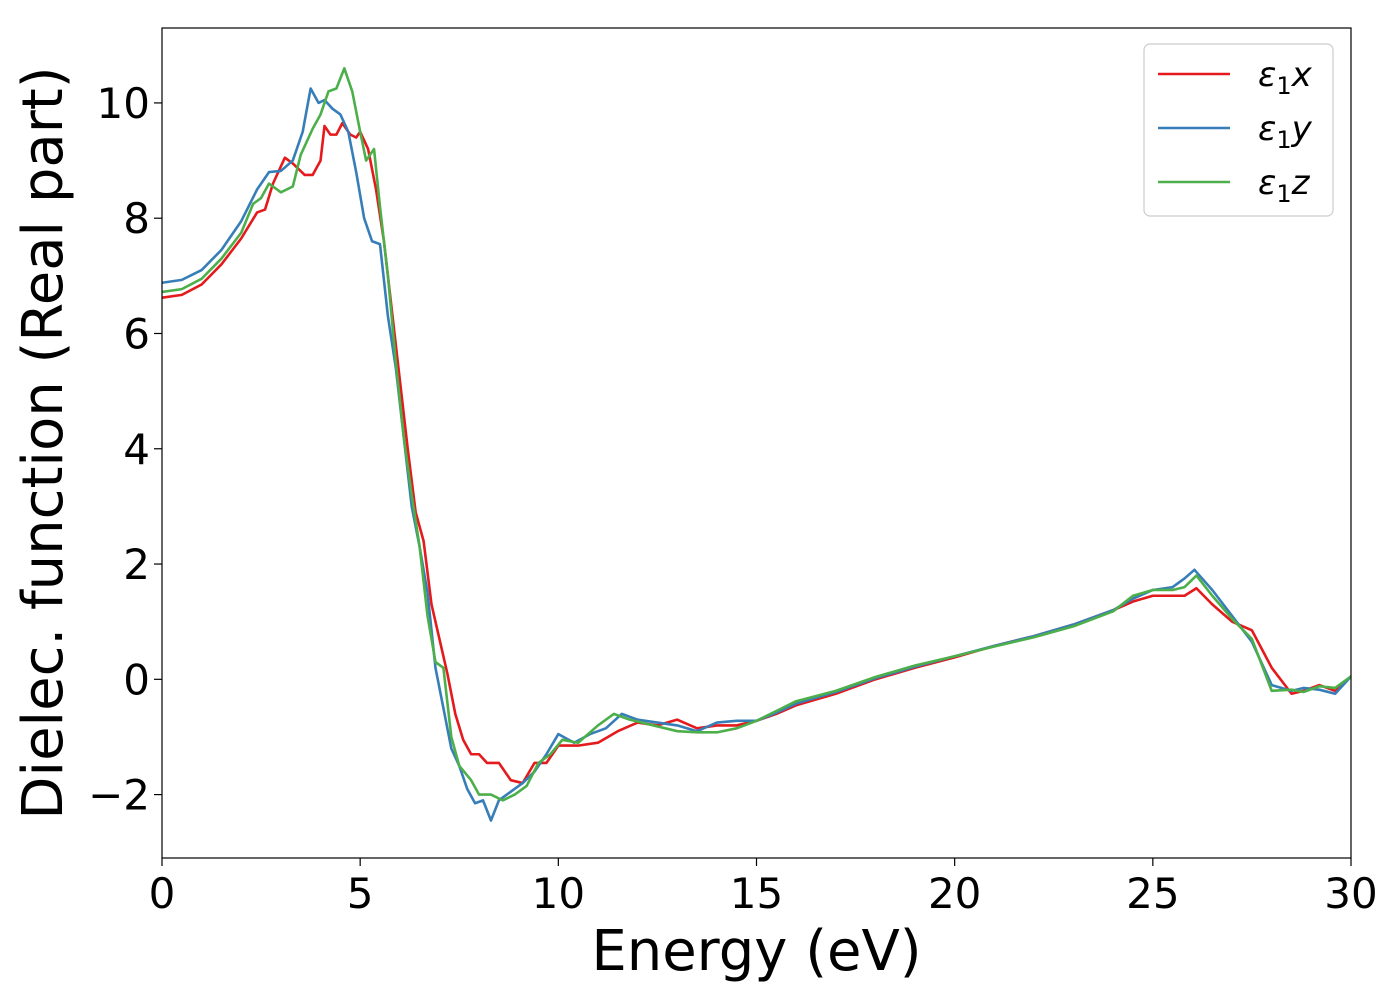 The height and width of the screenshot is (1000, 1400). I want to click on y-tick-label: 2, so click(136, 564).